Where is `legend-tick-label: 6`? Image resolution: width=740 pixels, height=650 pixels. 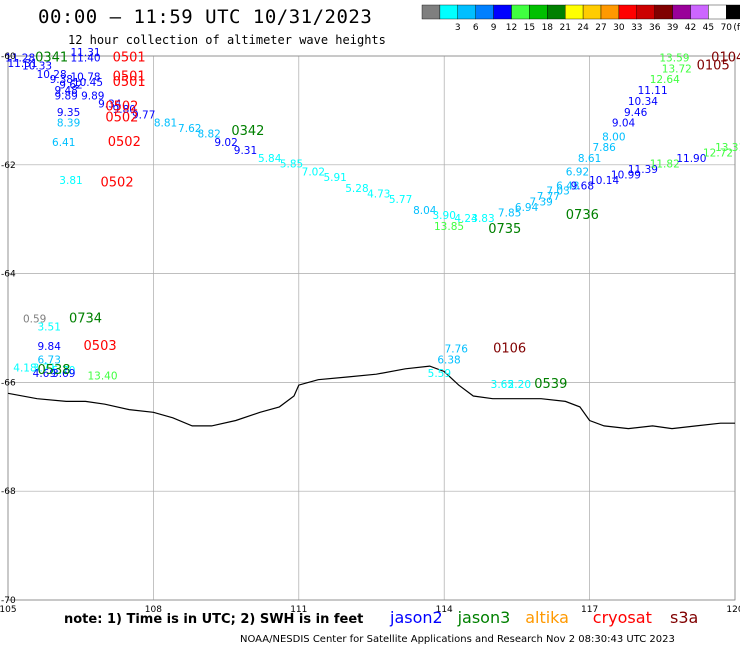 legend-tick-label: 6 is located at coordinates (476, 28).